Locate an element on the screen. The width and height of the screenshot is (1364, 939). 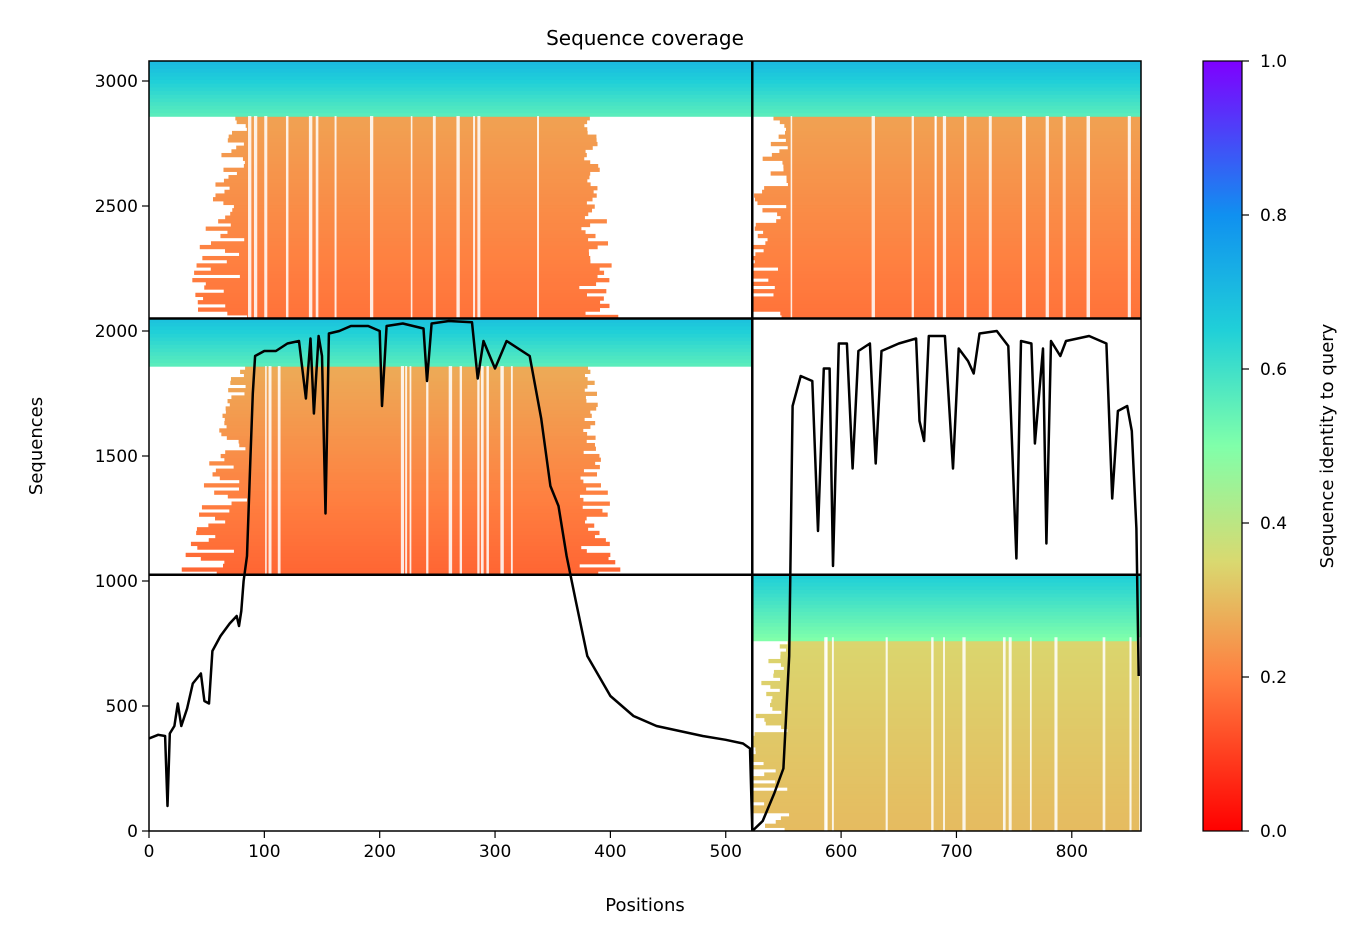
colorbar-tick-label: 1.0 is located at coordinates (1273, 62).